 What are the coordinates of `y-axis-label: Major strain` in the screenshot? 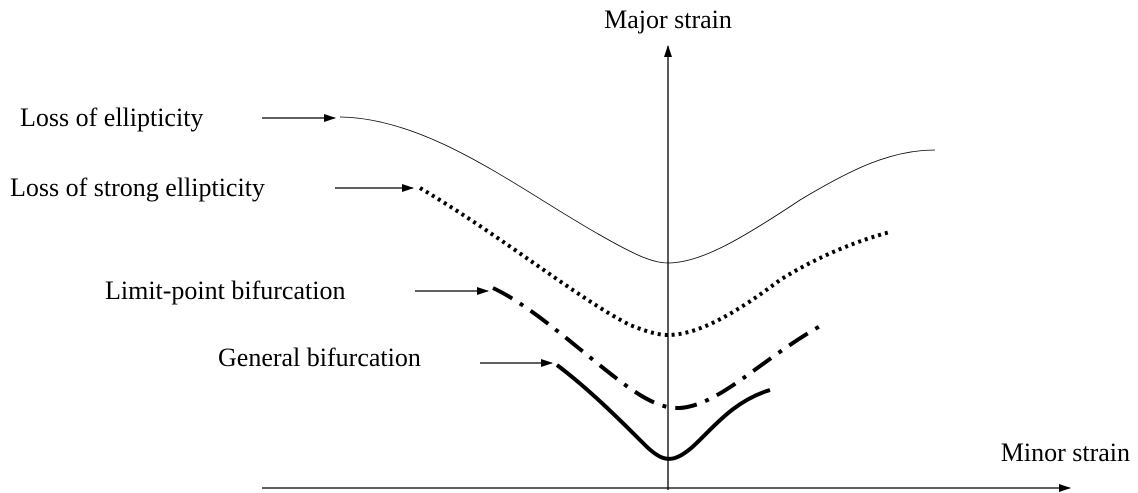 It's located at (668, 19).